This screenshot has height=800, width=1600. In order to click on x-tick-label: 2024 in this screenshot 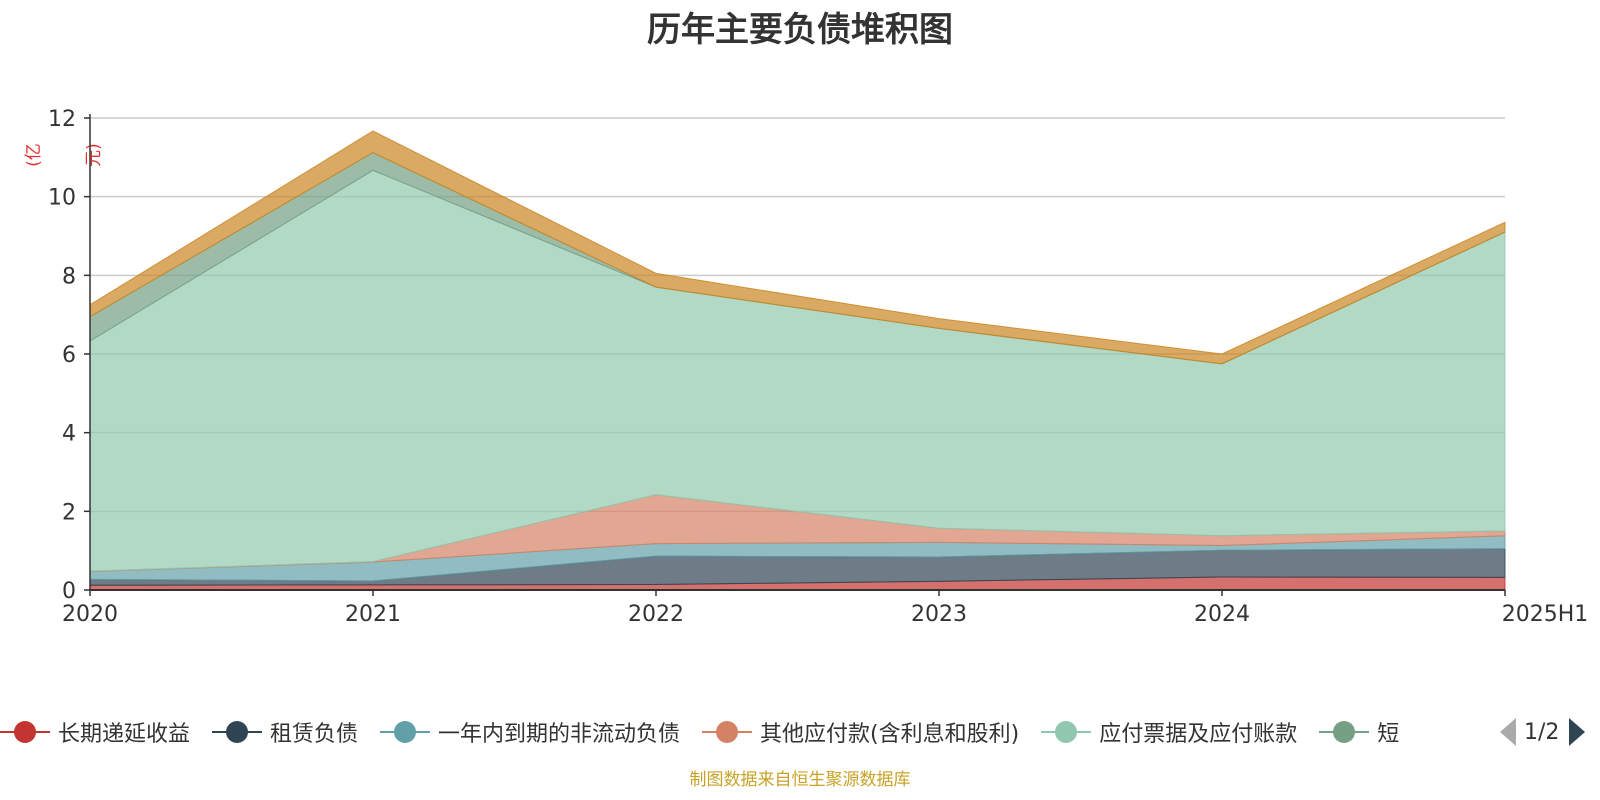, I will do `click(1222, 614)`.